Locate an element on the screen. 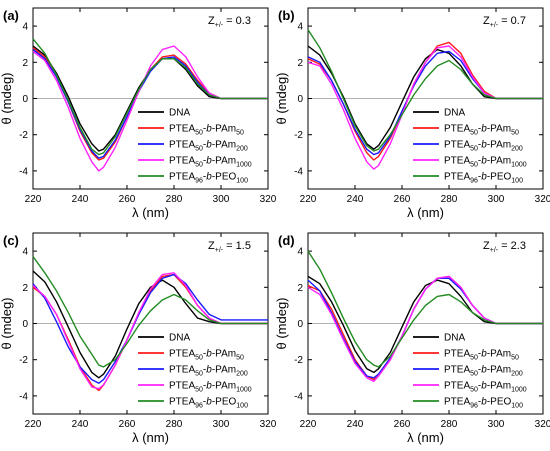 The height and width of the screenshot is (451, 550). panel-letter: (d) is located at coordinates (286, 240).